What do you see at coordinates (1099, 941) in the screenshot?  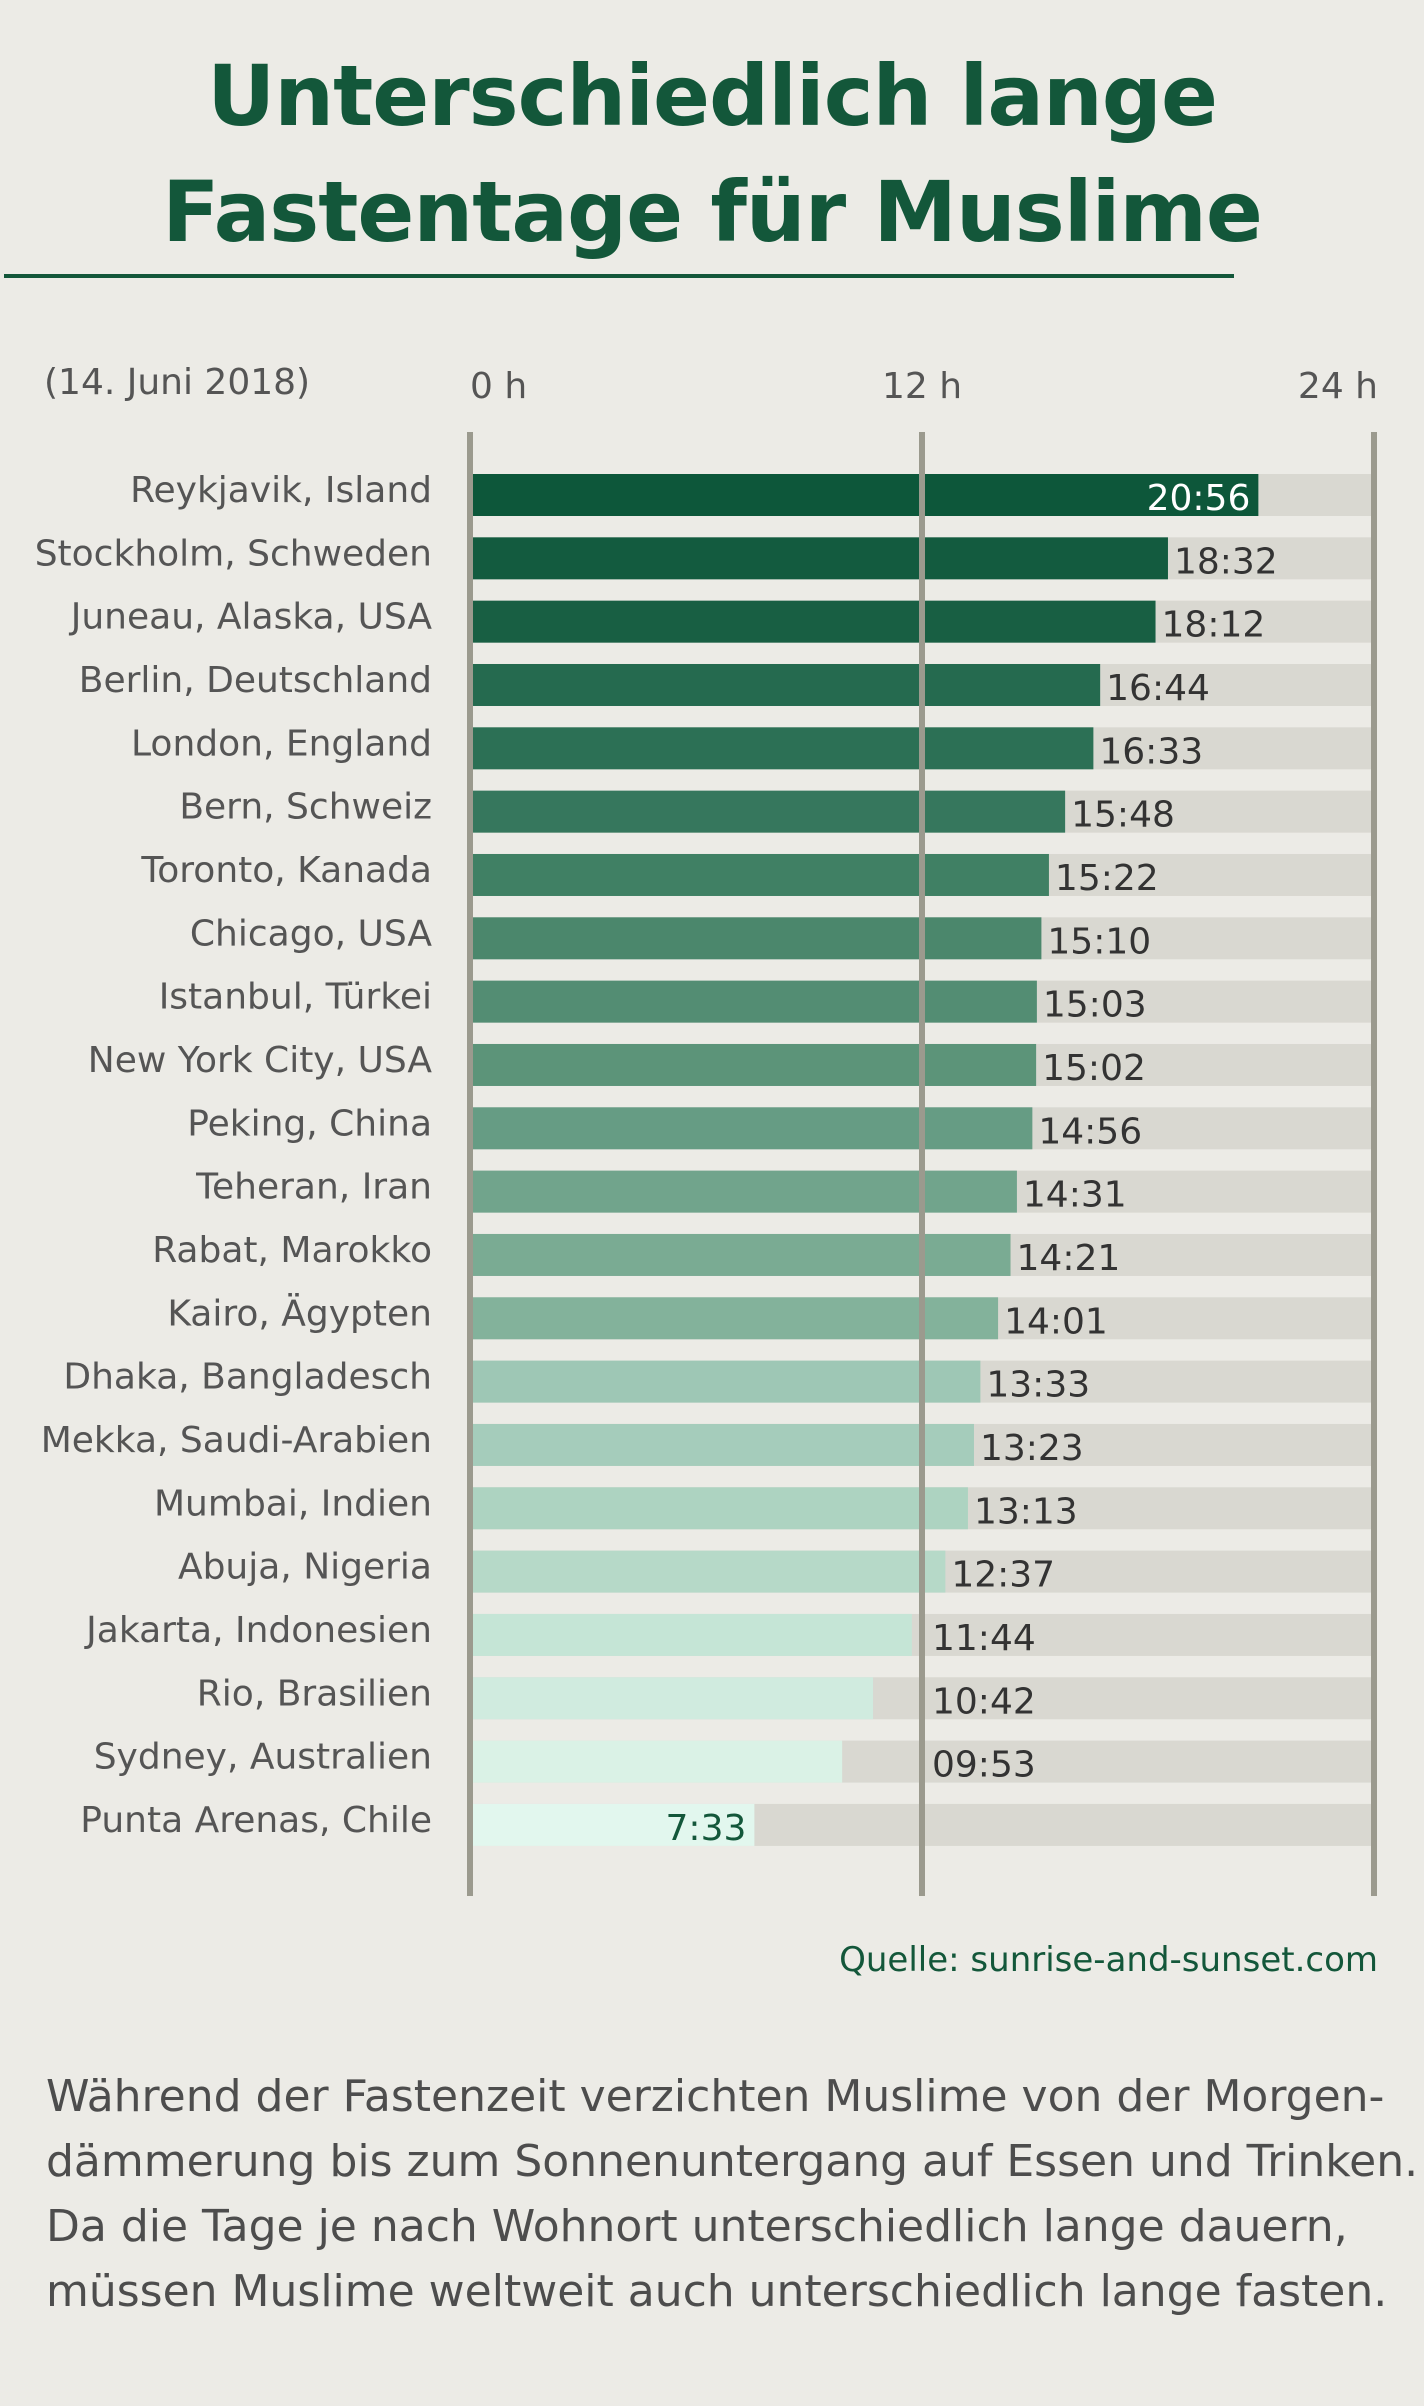 I see `value-label: 15:10` at bounding box center [1099, 941].